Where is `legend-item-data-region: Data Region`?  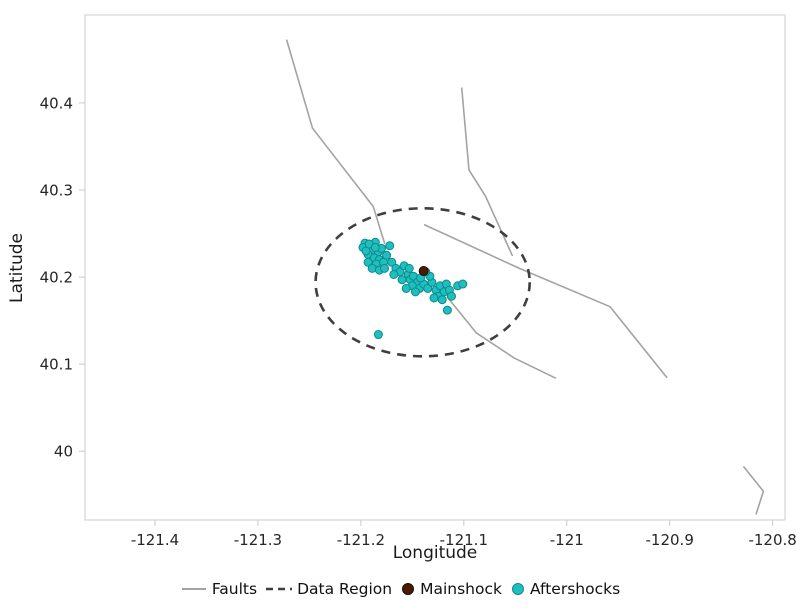
legend-item-data-region: Data Region is located at coordinates (328, 589).